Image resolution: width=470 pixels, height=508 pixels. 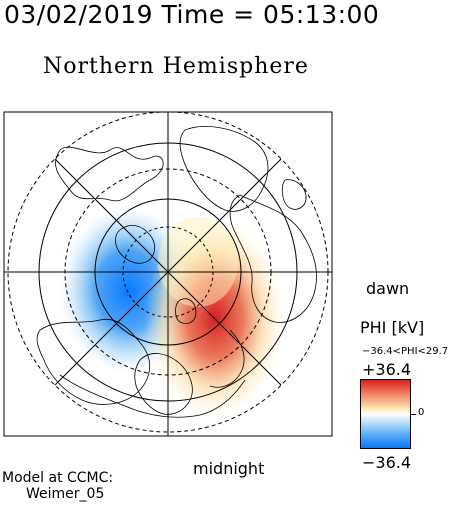 I want to click on colorbar-title: PHI [kV], so click(x=392, y=327).